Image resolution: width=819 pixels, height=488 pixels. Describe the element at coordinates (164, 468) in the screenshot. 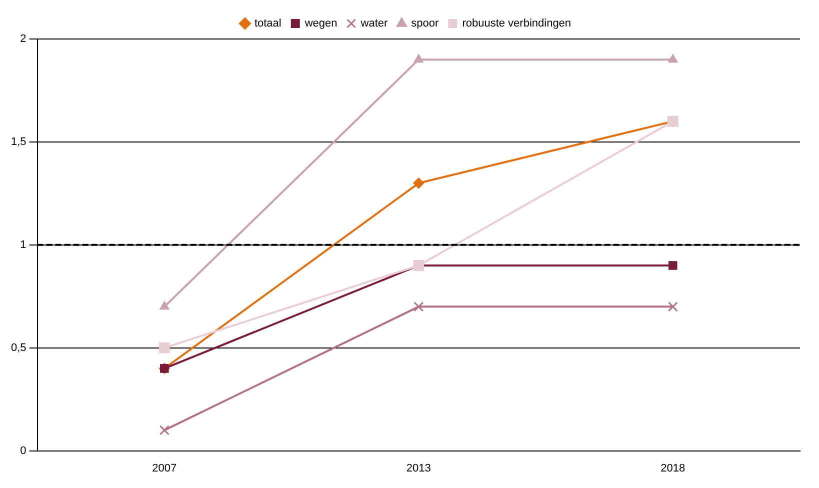

I see `x-tick-label: 2007` at that location.